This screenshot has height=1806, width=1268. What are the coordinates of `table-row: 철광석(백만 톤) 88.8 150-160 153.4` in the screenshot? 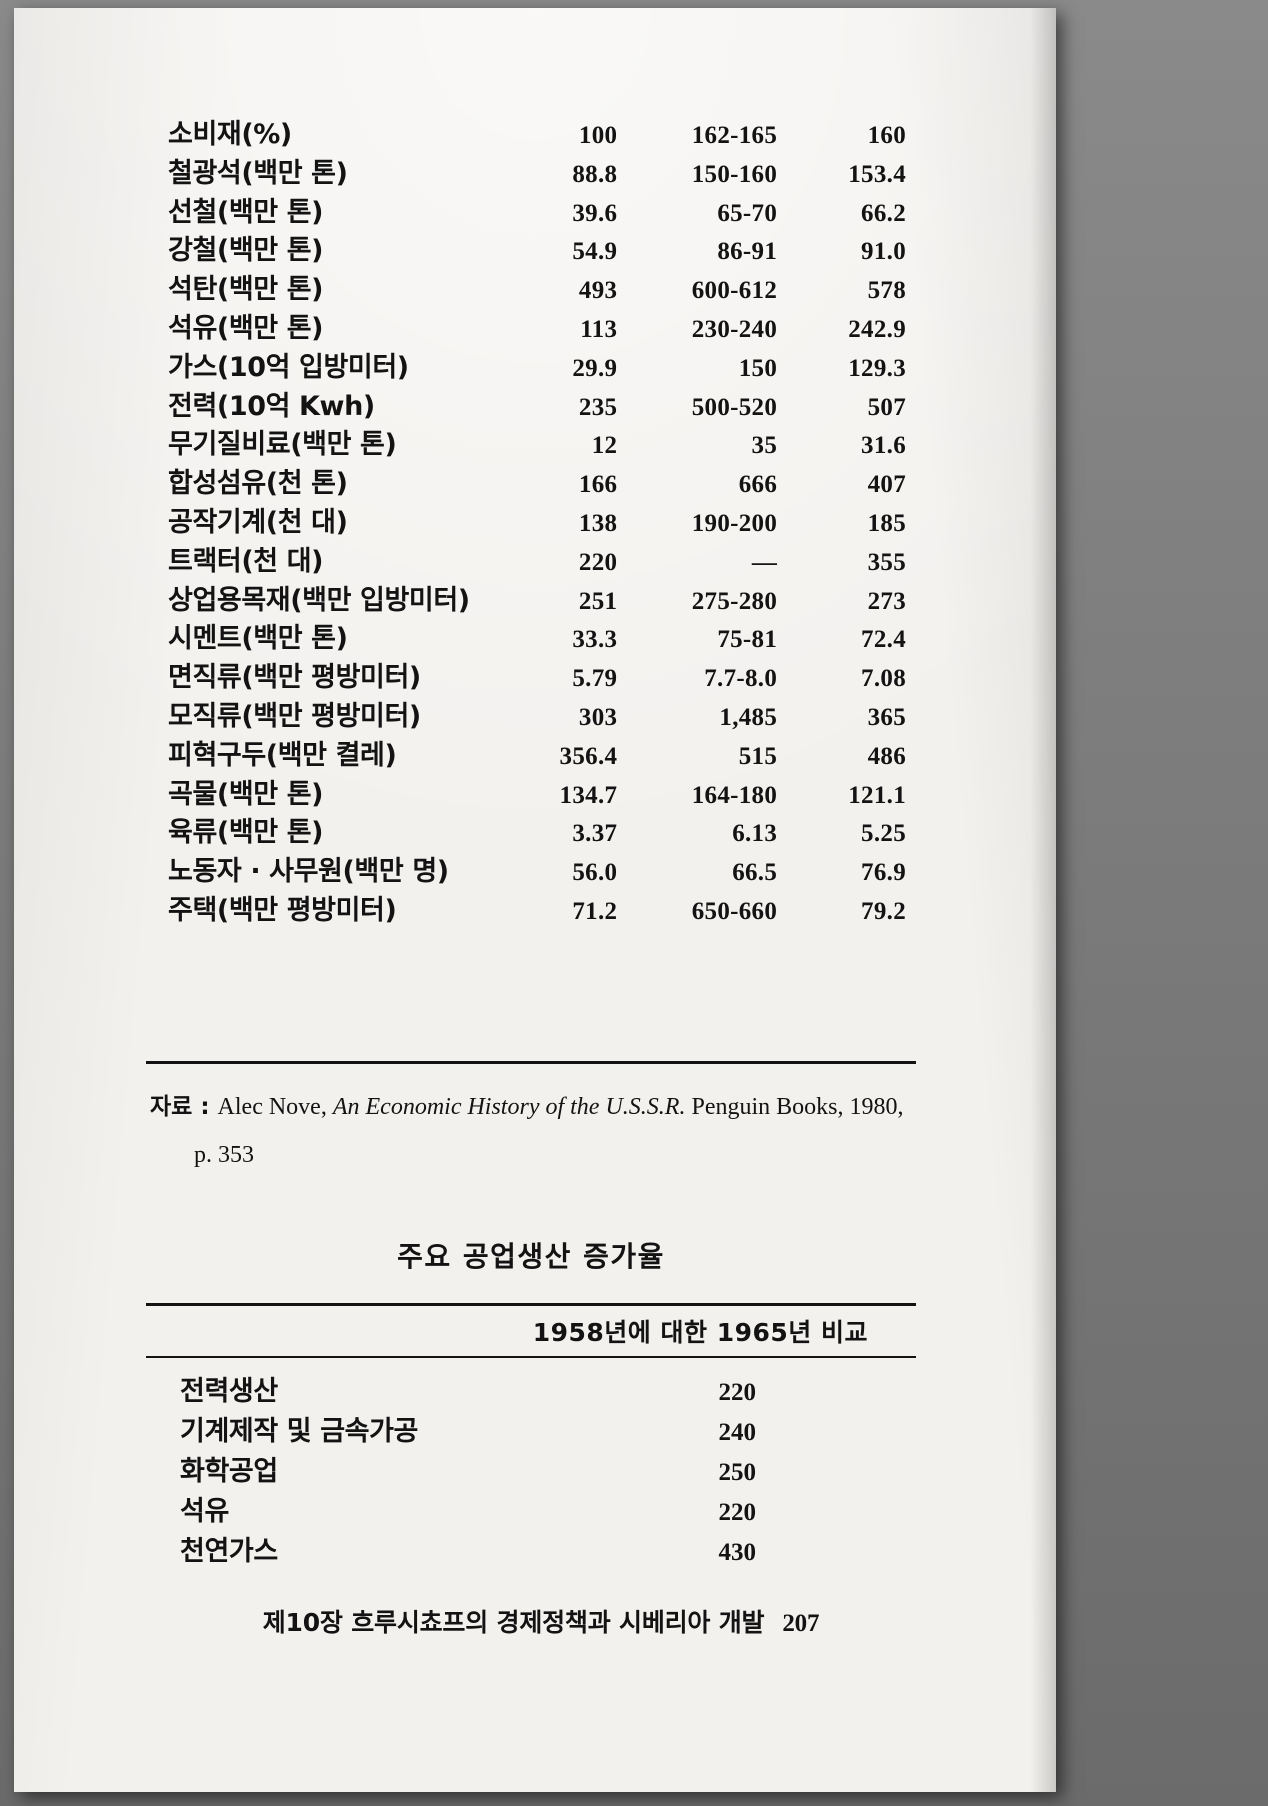 It's located at (531, 174).